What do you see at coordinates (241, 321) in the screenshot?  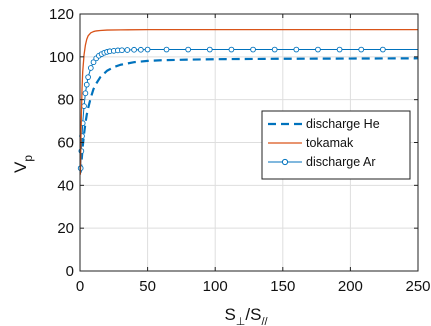 I see `x-axis-title-sub1: ⊥` at bounding box center [241, 321].